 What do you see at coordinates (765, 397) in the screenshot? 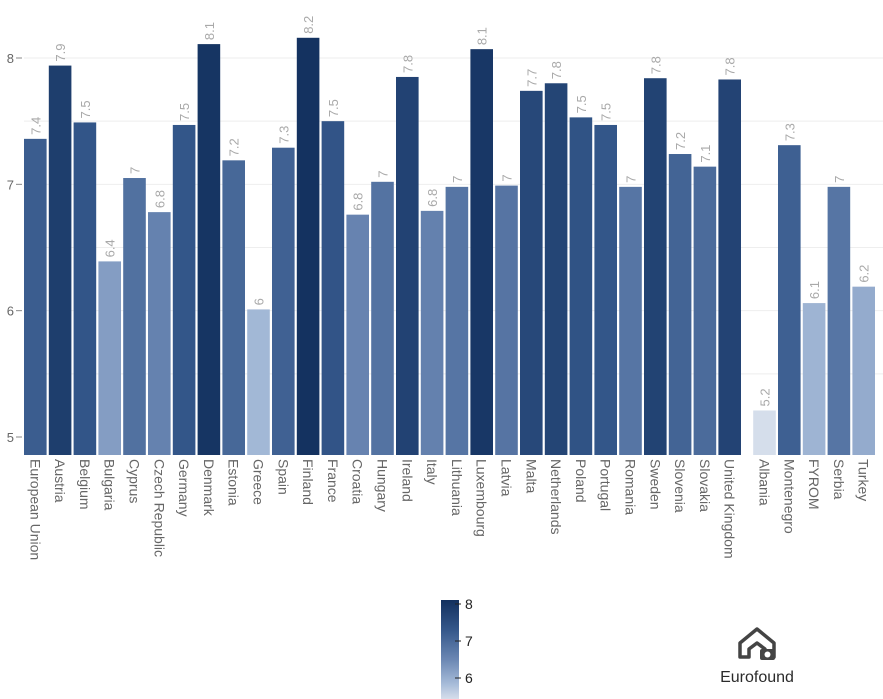
I see `value-label: 5.2` at bounding box center [765, 397].